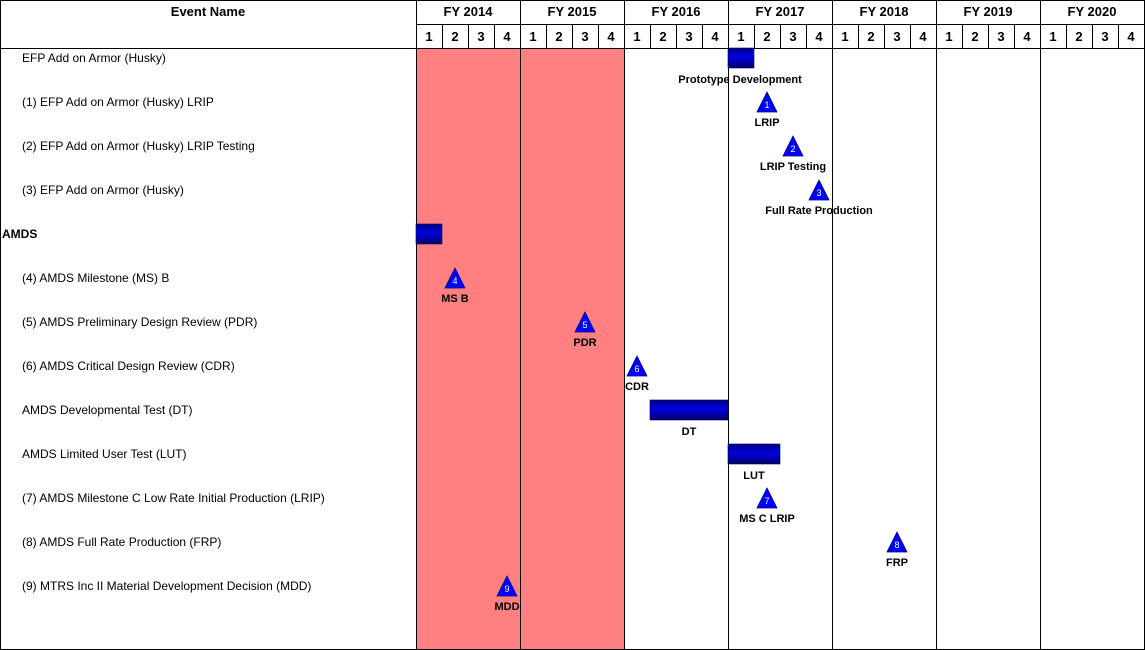 Image resolution: width=1145 pixels, height=650 pixels. What do you see at coordinates (95, 278) in the screenshot?
I see `row-label: (4) AMDS Milestone (MS) B` at bounding box center [95, 278].